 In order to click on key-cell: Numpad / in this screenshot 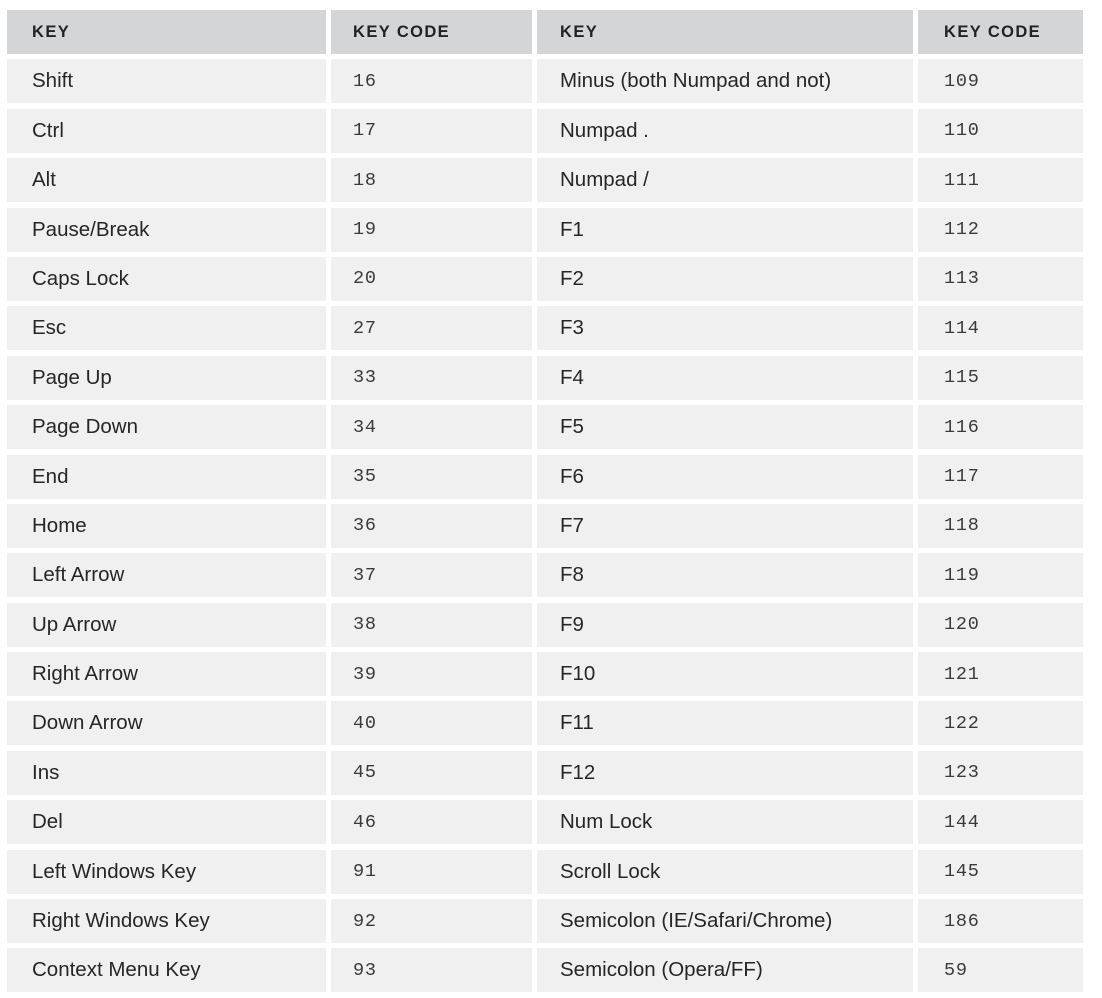, I will do `click(725, 180)`.